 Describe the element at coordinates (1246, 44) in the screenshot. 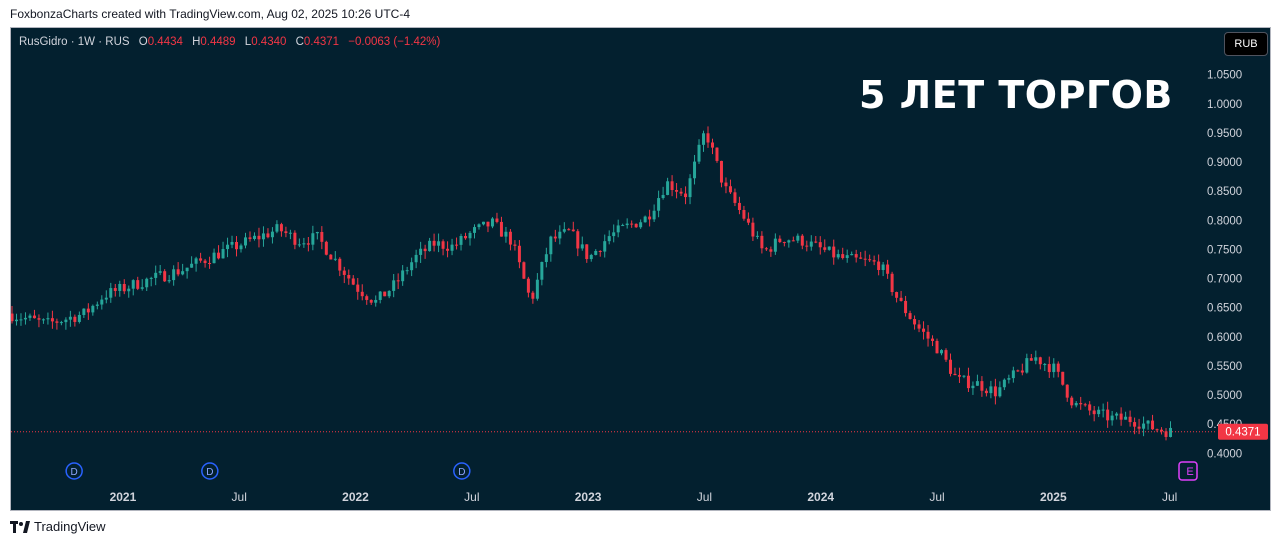

I see `currency-button: RUB` at that location.